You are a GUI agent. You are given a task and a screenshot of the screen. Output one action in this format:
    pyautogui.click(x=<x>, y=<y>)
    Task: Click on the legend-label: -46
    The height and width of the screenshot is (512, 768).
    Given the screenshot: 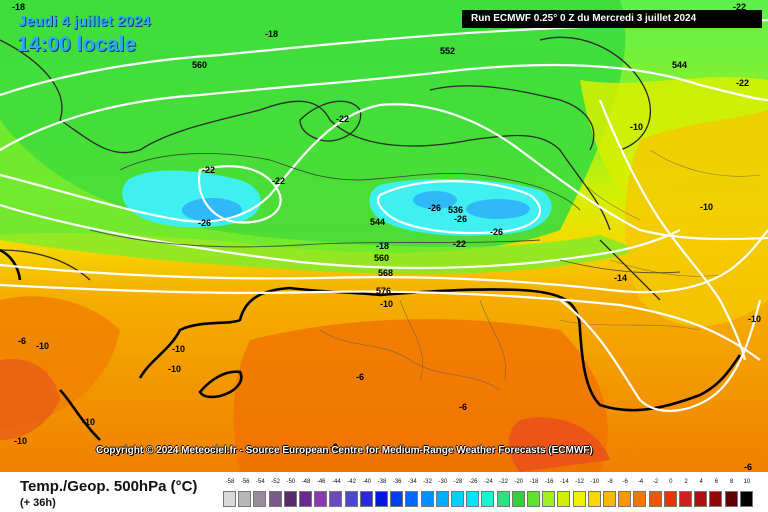 What is the action you would take?
    pyautogui.click(x=321, y=482)
    